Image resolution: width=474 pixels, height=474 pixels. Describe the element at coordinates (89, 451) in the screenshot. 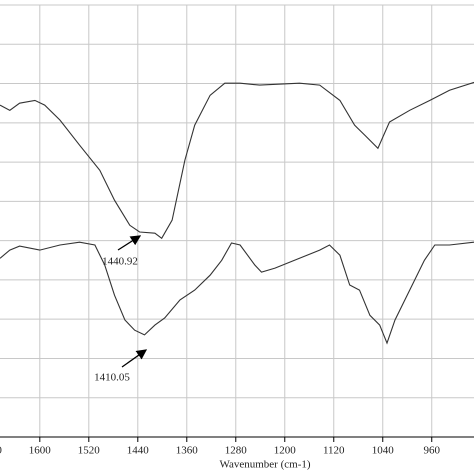

I see `x-tick-label: 1520` at that location.